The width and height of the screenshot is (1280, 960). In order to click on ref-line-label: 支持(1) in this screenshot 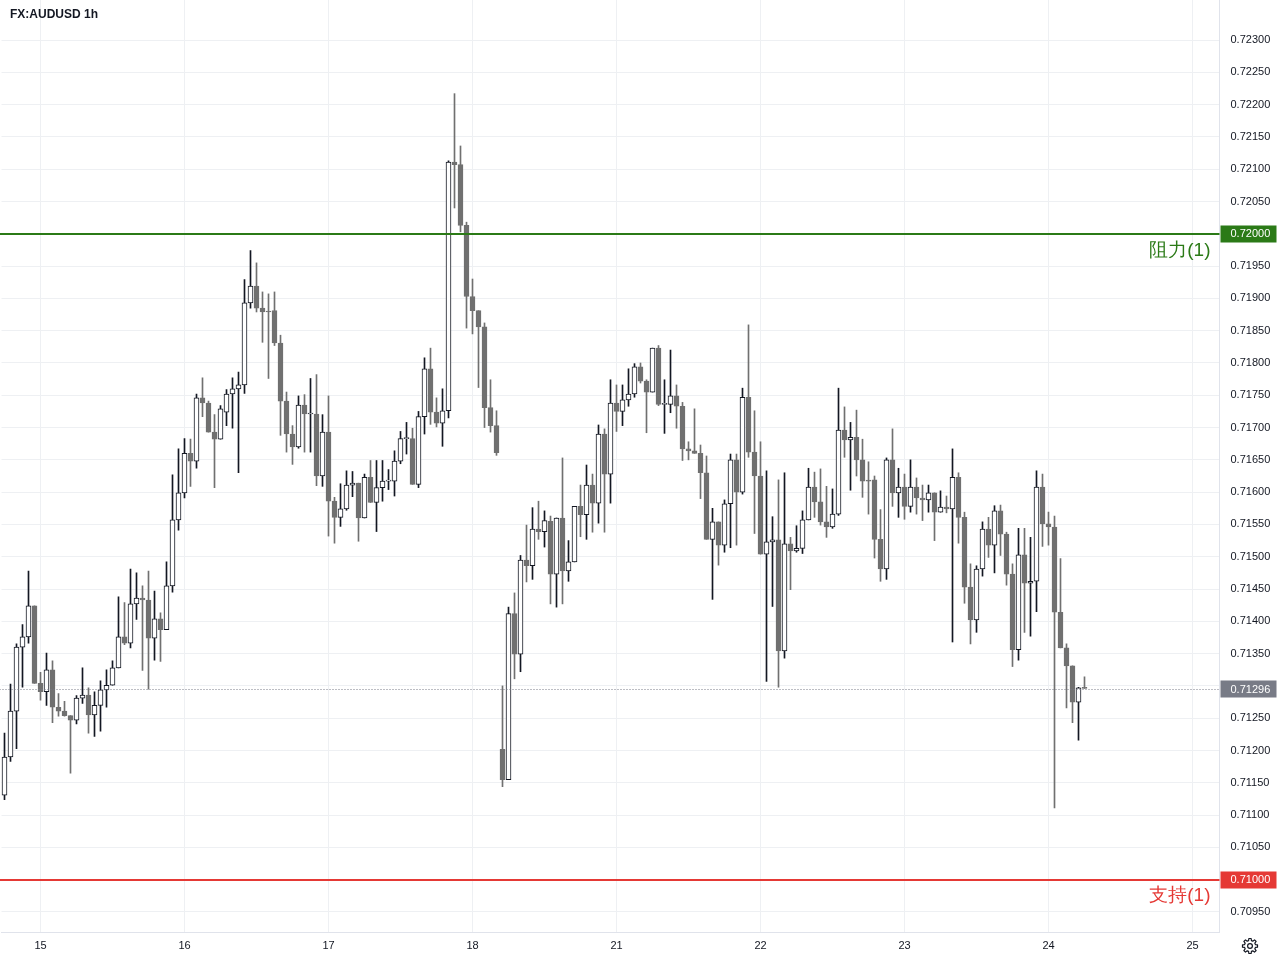, I will do `click(1180, 895)`.